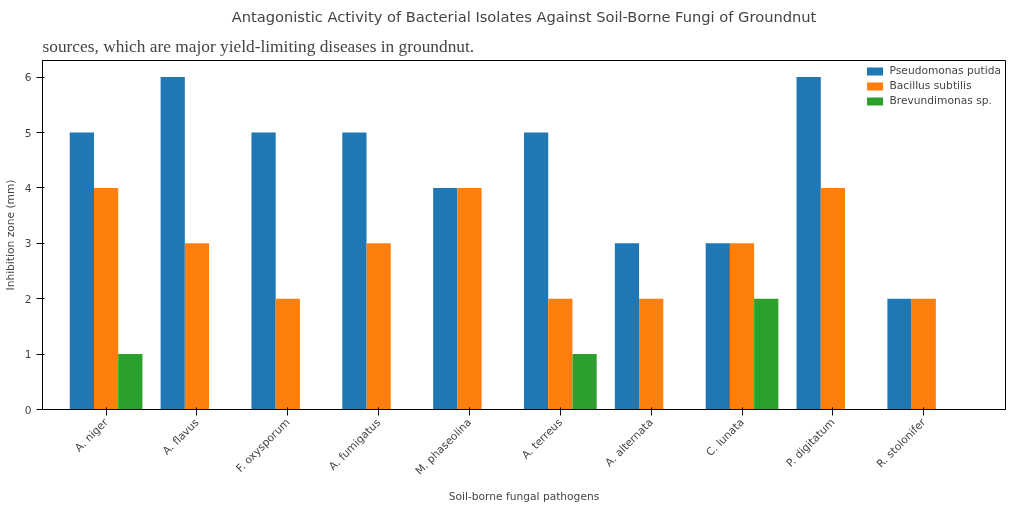  I want to click on chart-title: Antagonistic Activity of Bacterial Isolates Against Soil-Borne Fungi of Groundnut, so click(524, 16).